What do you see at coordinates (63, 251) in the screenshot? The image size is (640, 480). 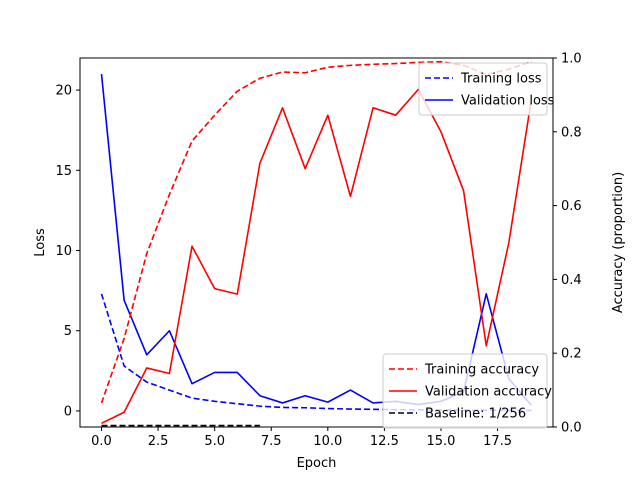 I see `left-y-tick-label: 10` at bounding box center [63, 251].